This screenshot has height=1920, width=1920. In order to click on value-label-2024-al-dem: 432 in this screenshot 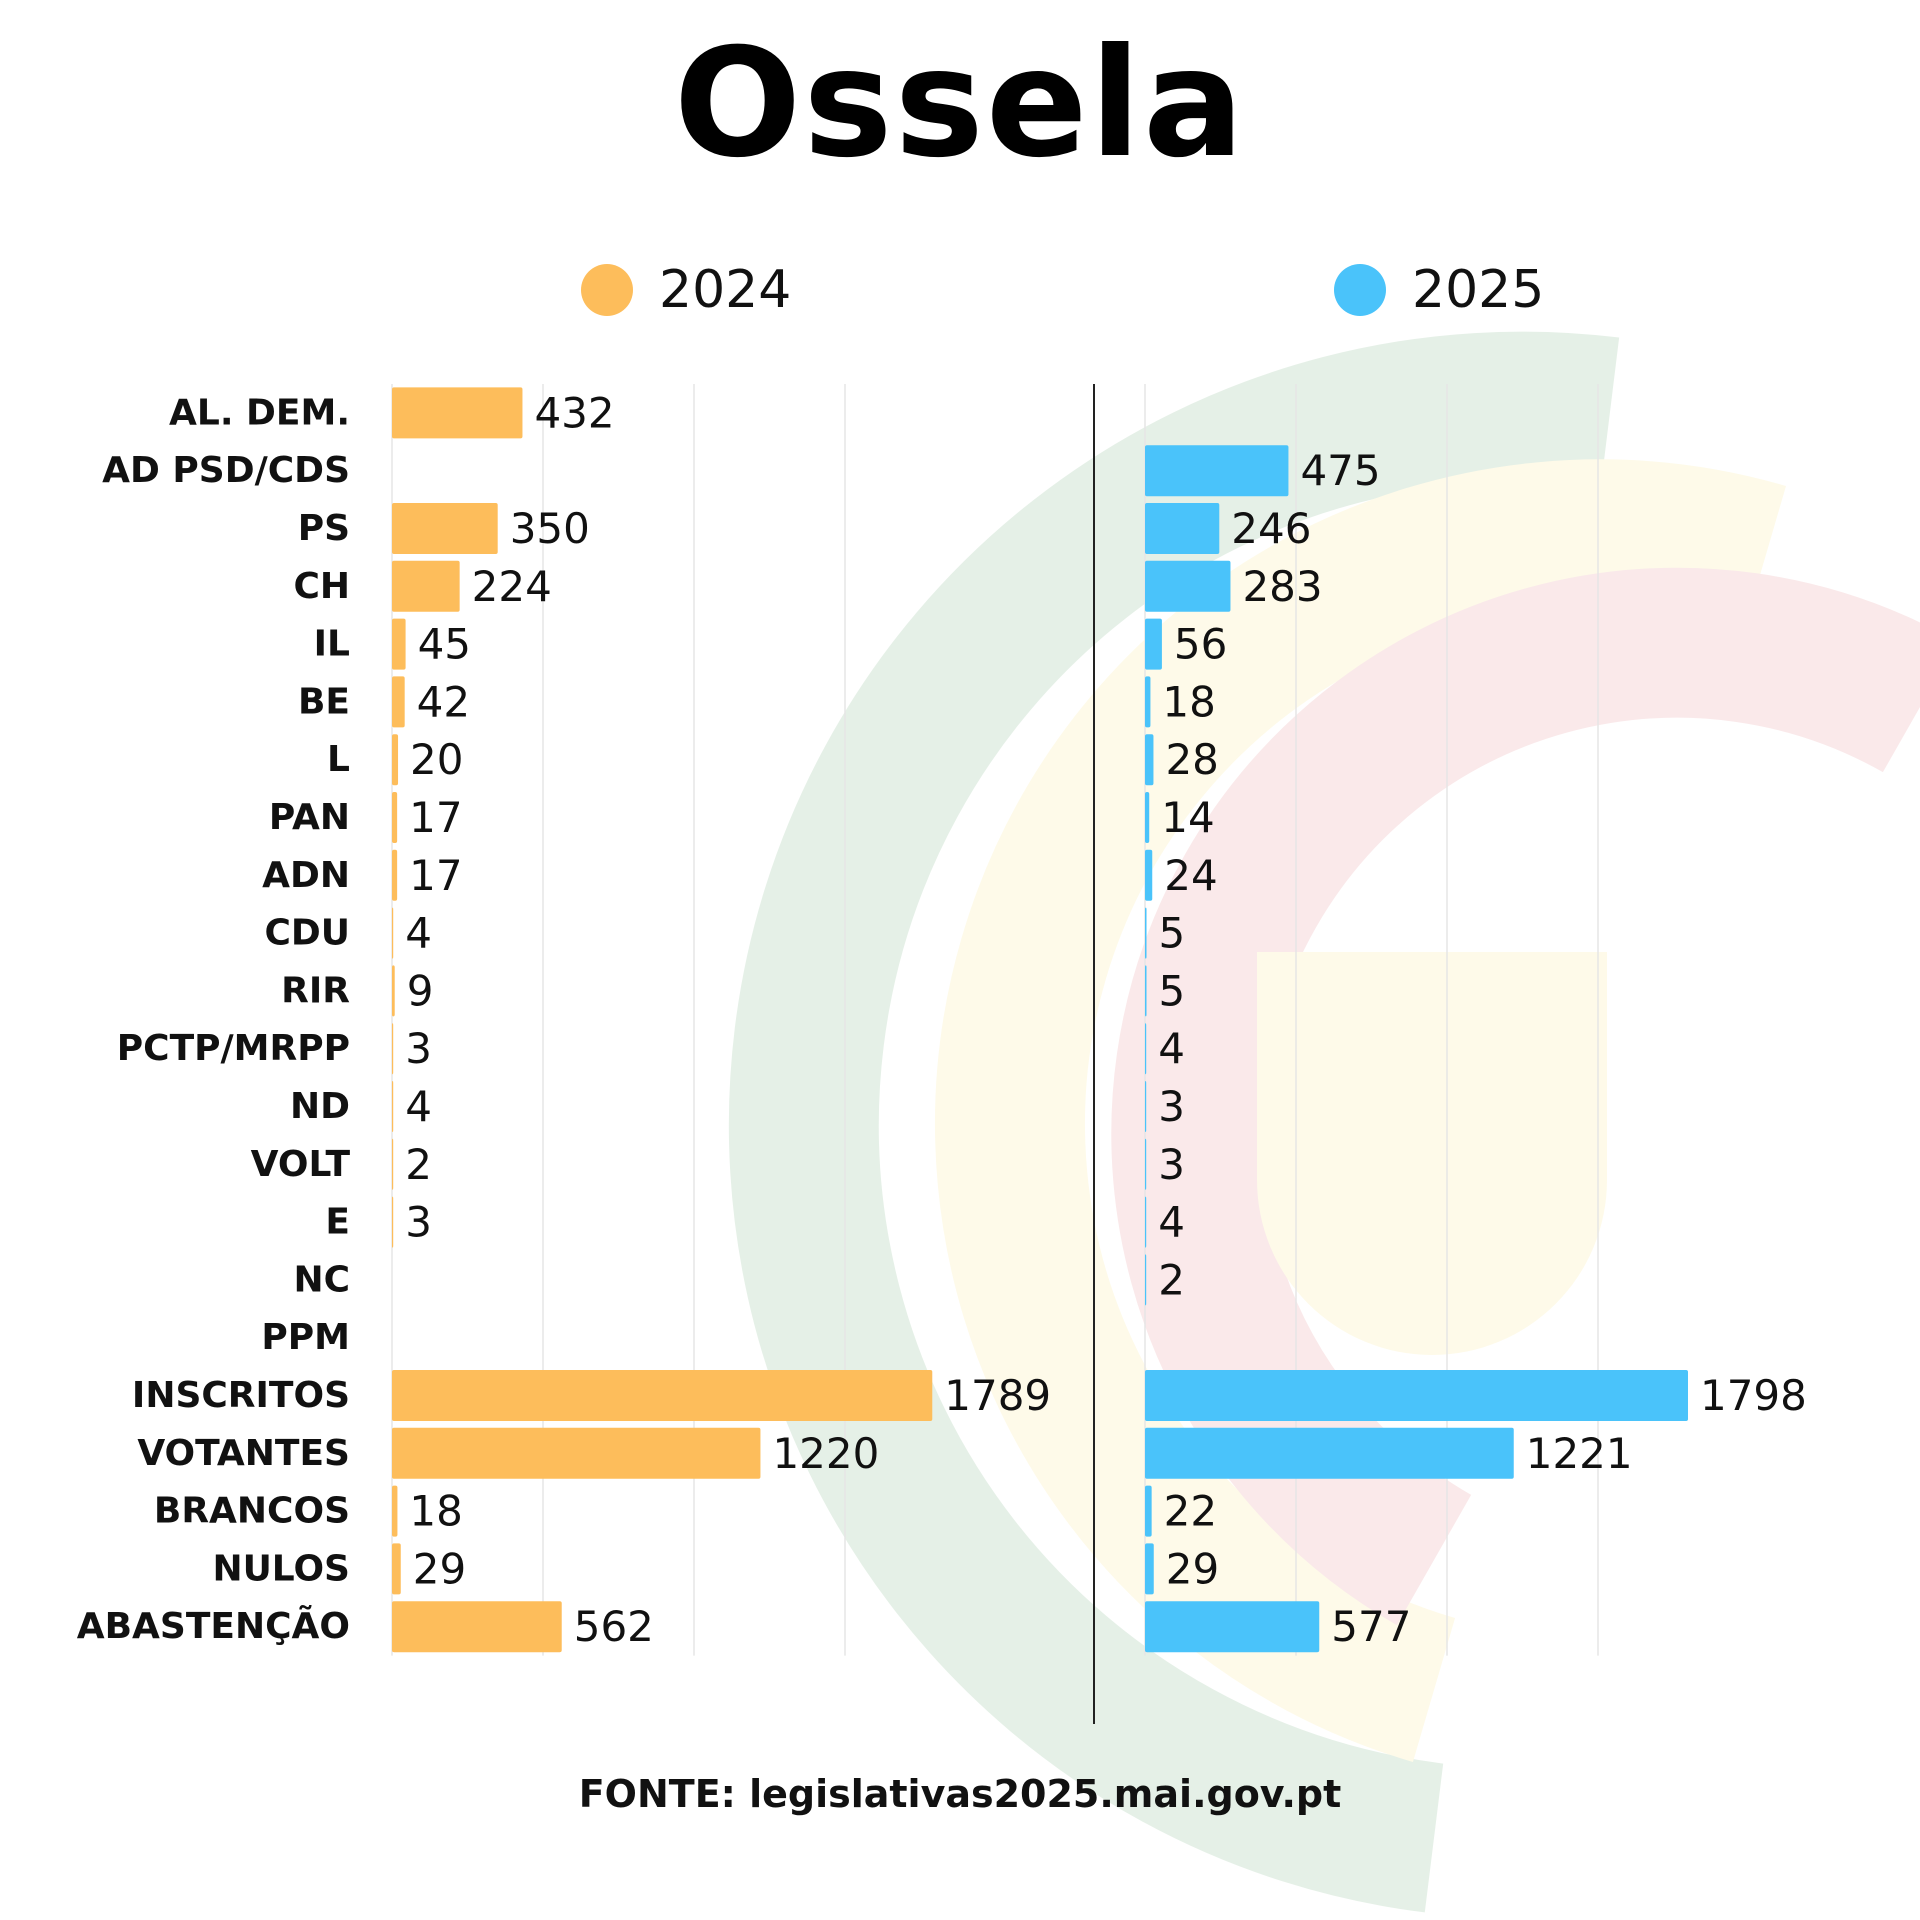, I will do `click(574, 412)`.